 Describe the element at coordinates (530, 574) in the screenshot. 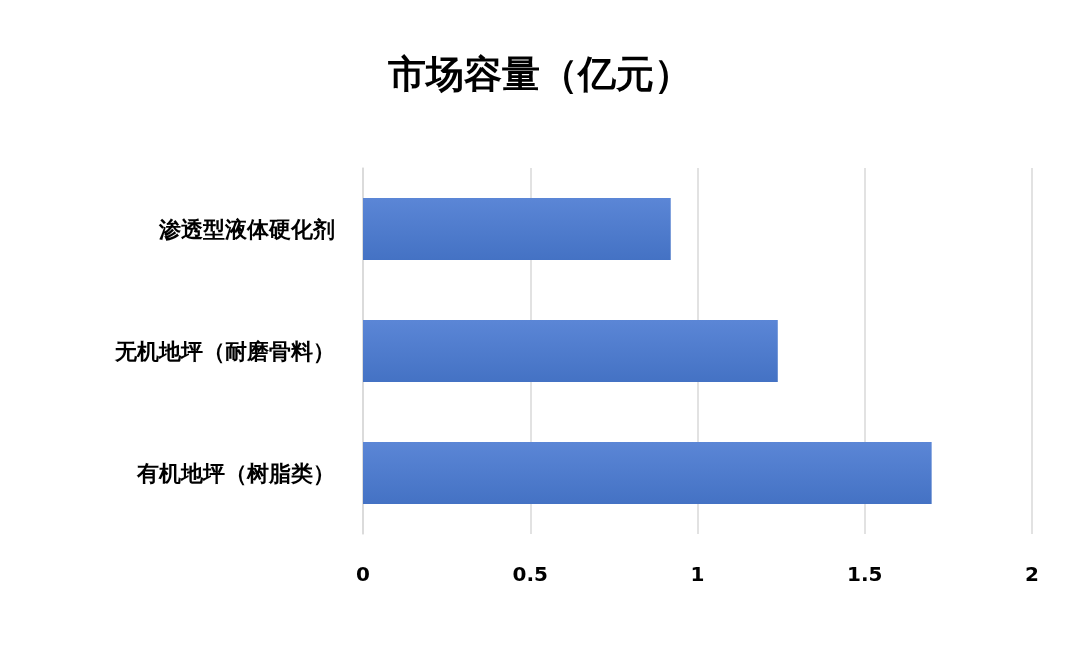

I see `x-tick-label: 0.5` at that location.